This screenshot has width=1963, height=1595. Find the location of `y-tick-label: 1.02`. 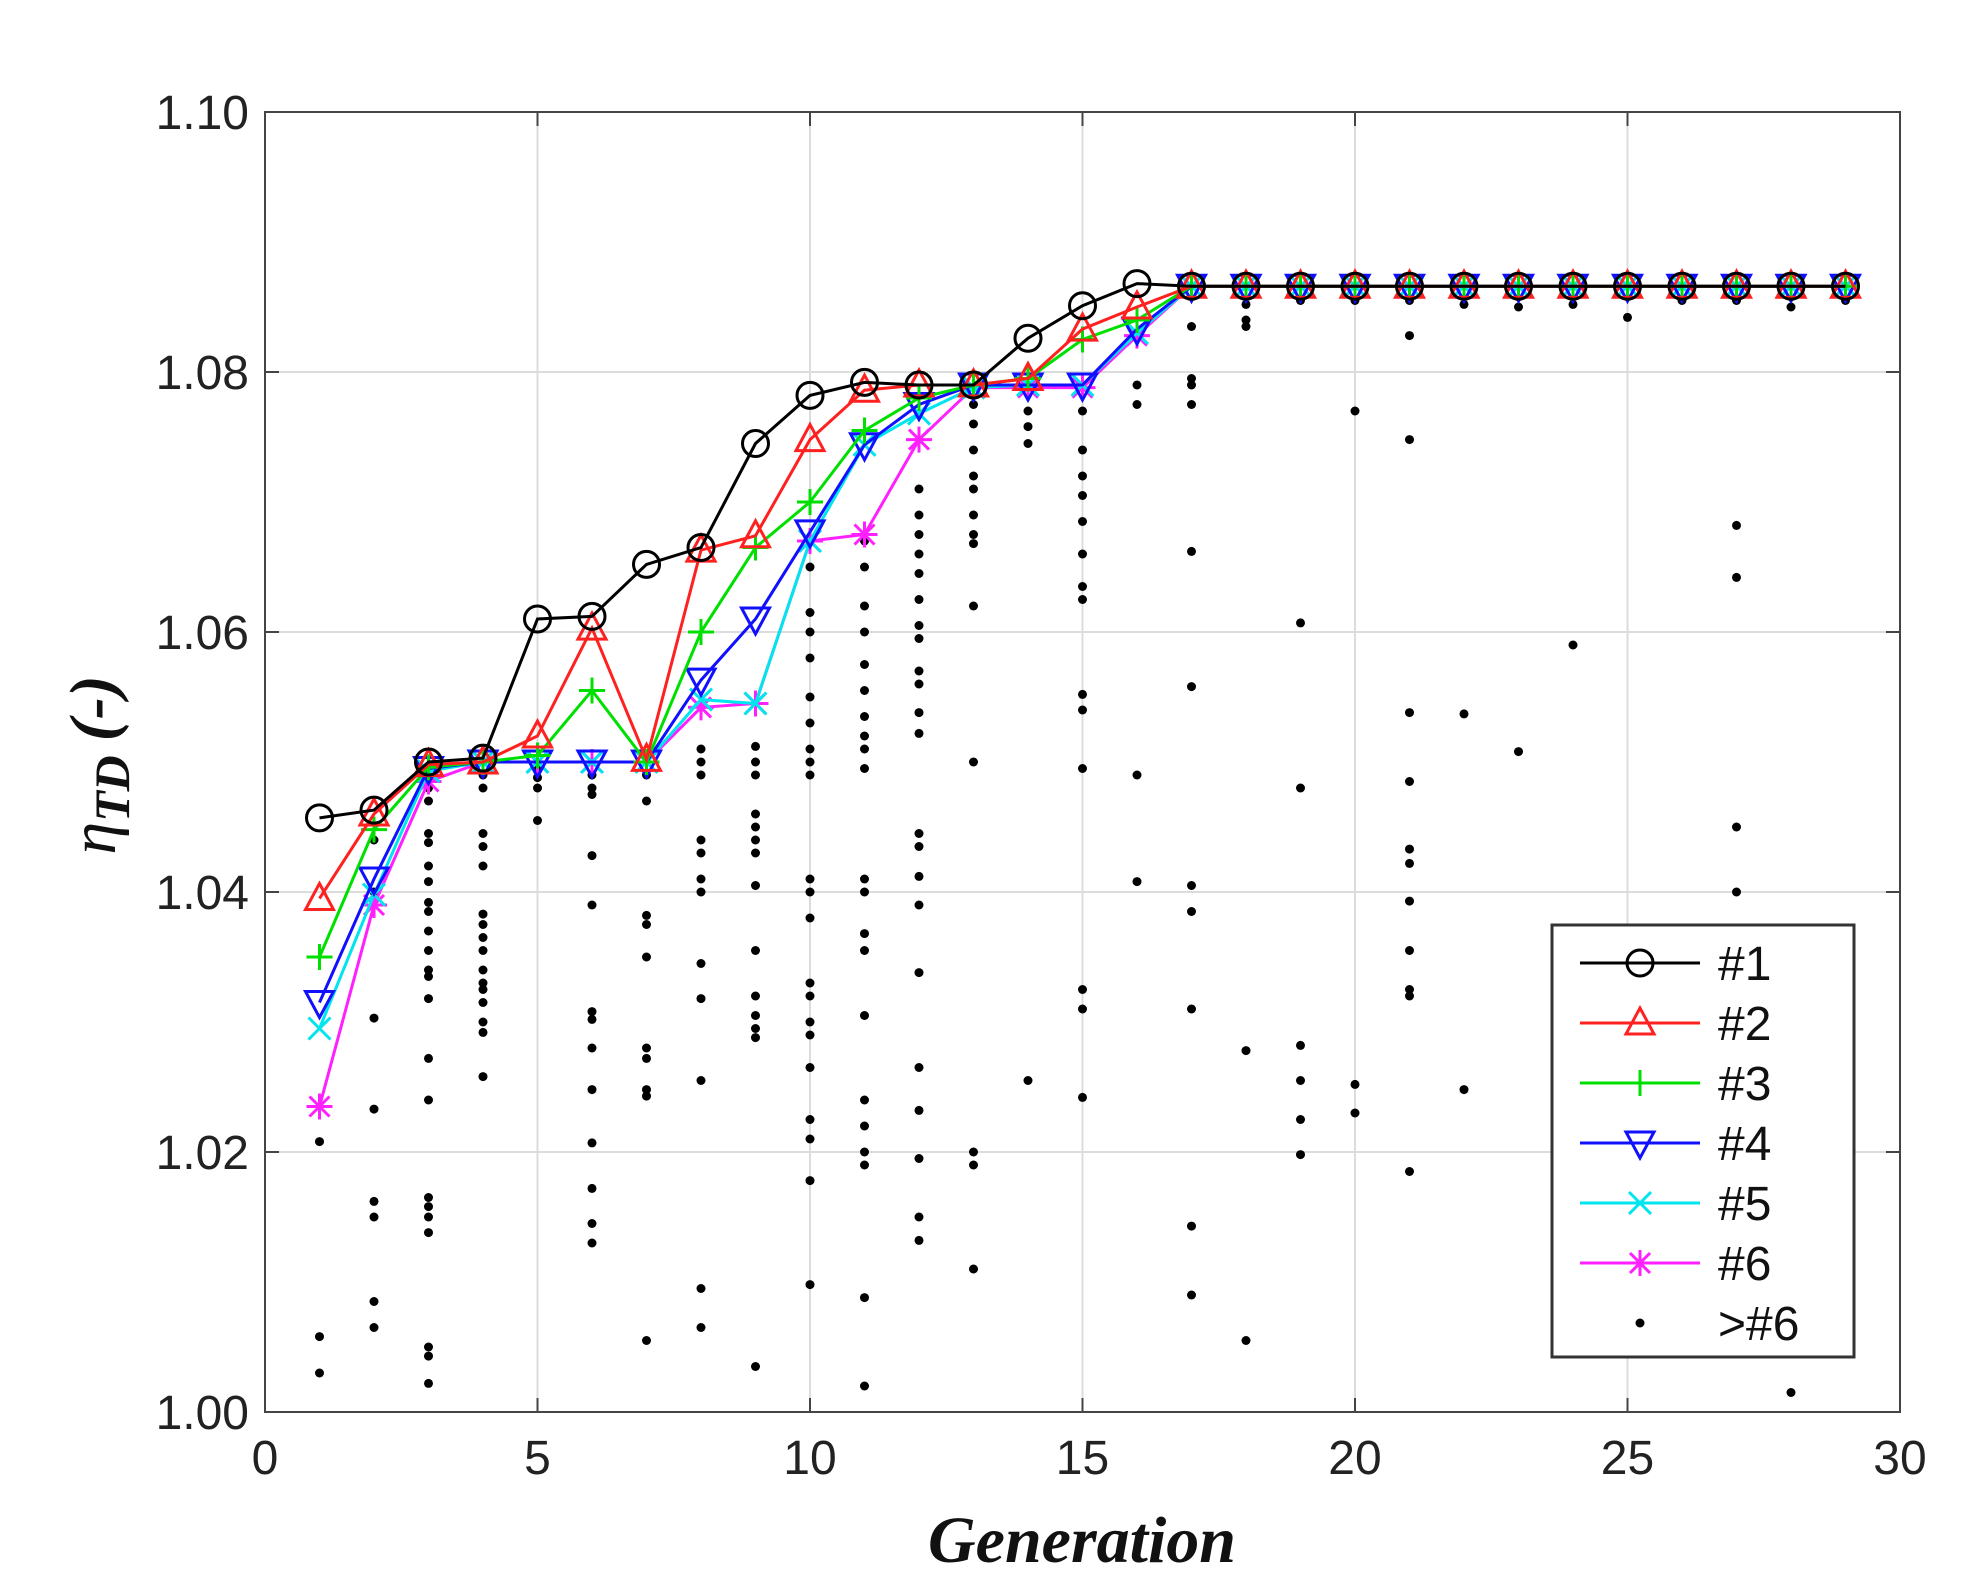

y-tick-label: 1.02 is located at coordinates (202, 1153).